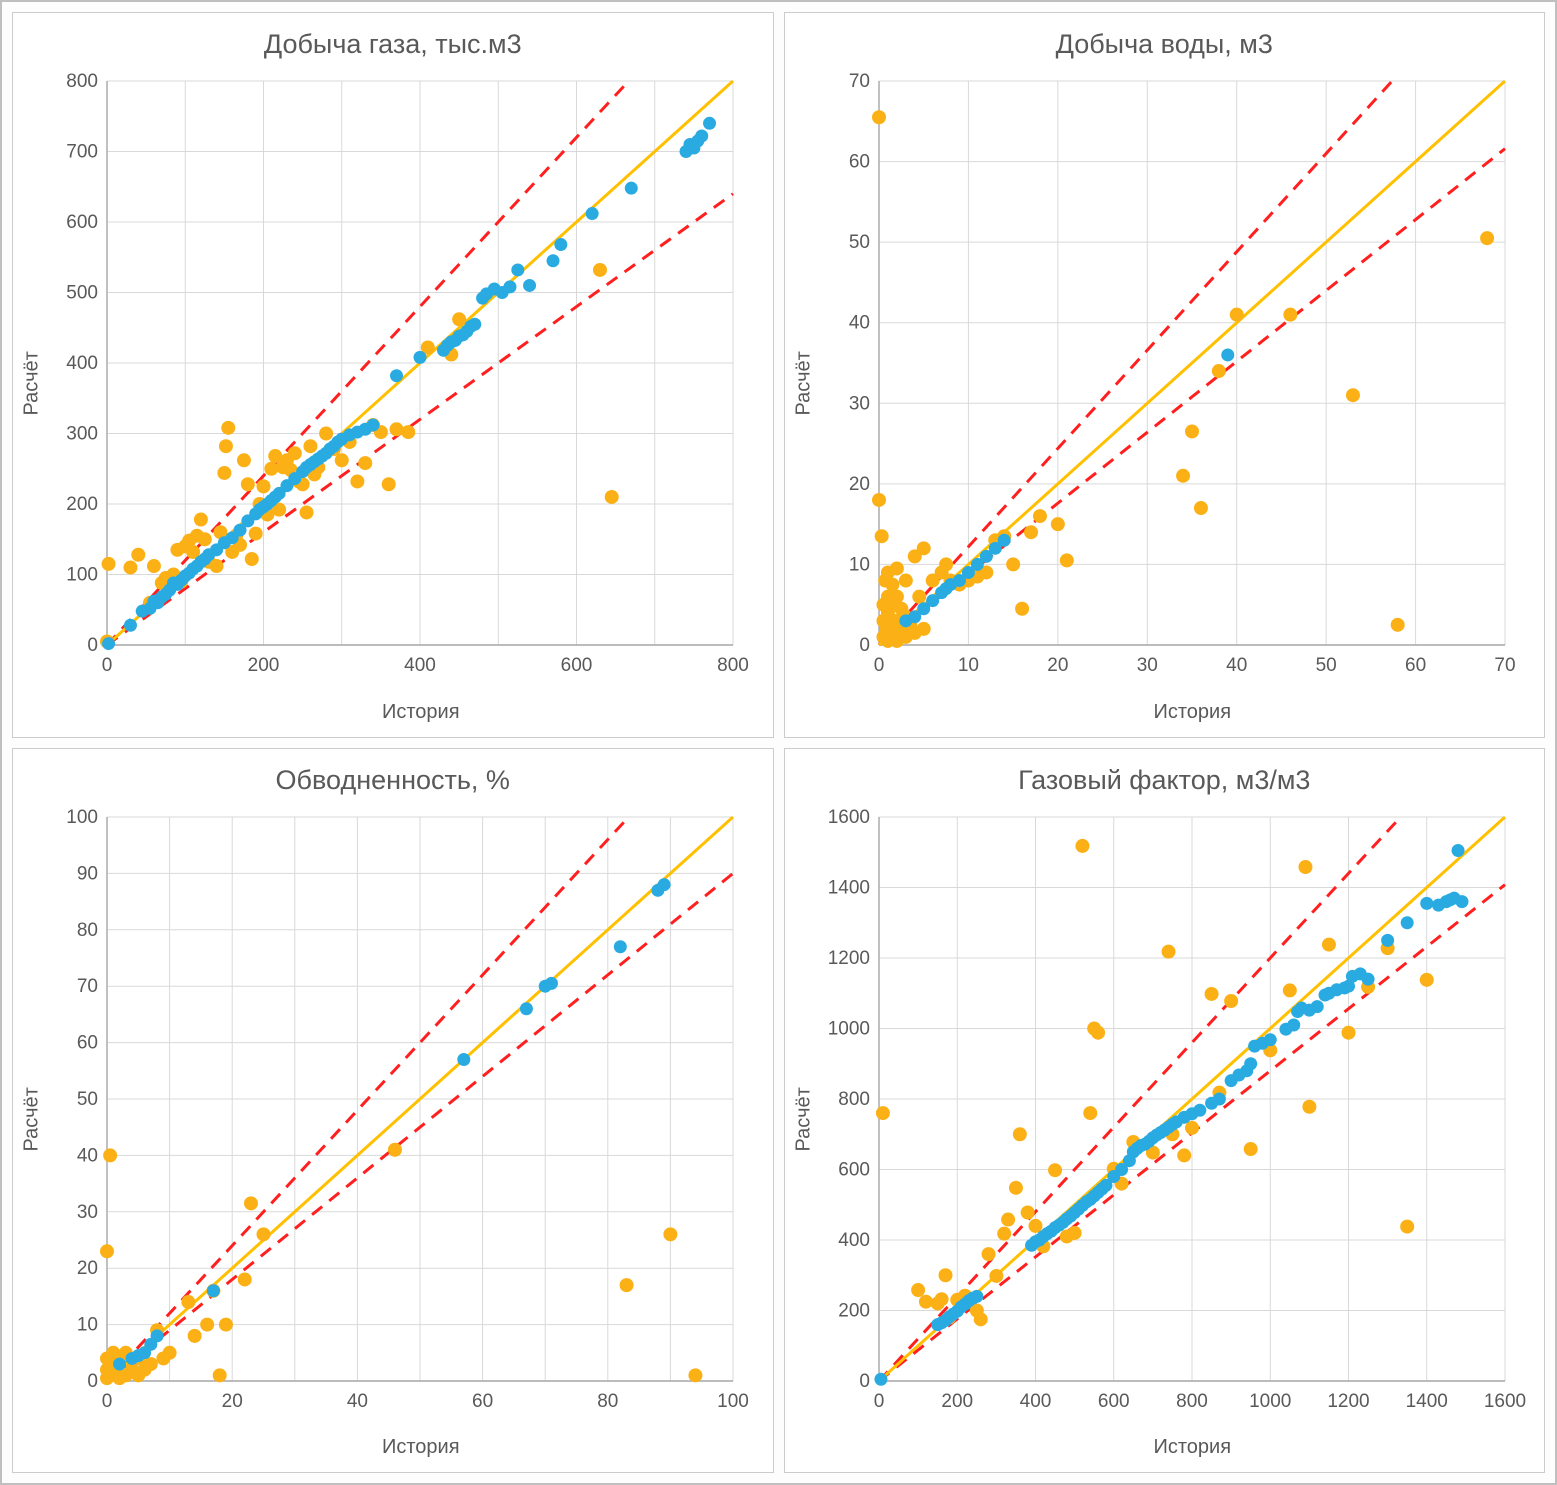  What do you see at coordinates (82, 152) in the screenshot?
I see `svg-text: 700` at bounding box center [82, 152].